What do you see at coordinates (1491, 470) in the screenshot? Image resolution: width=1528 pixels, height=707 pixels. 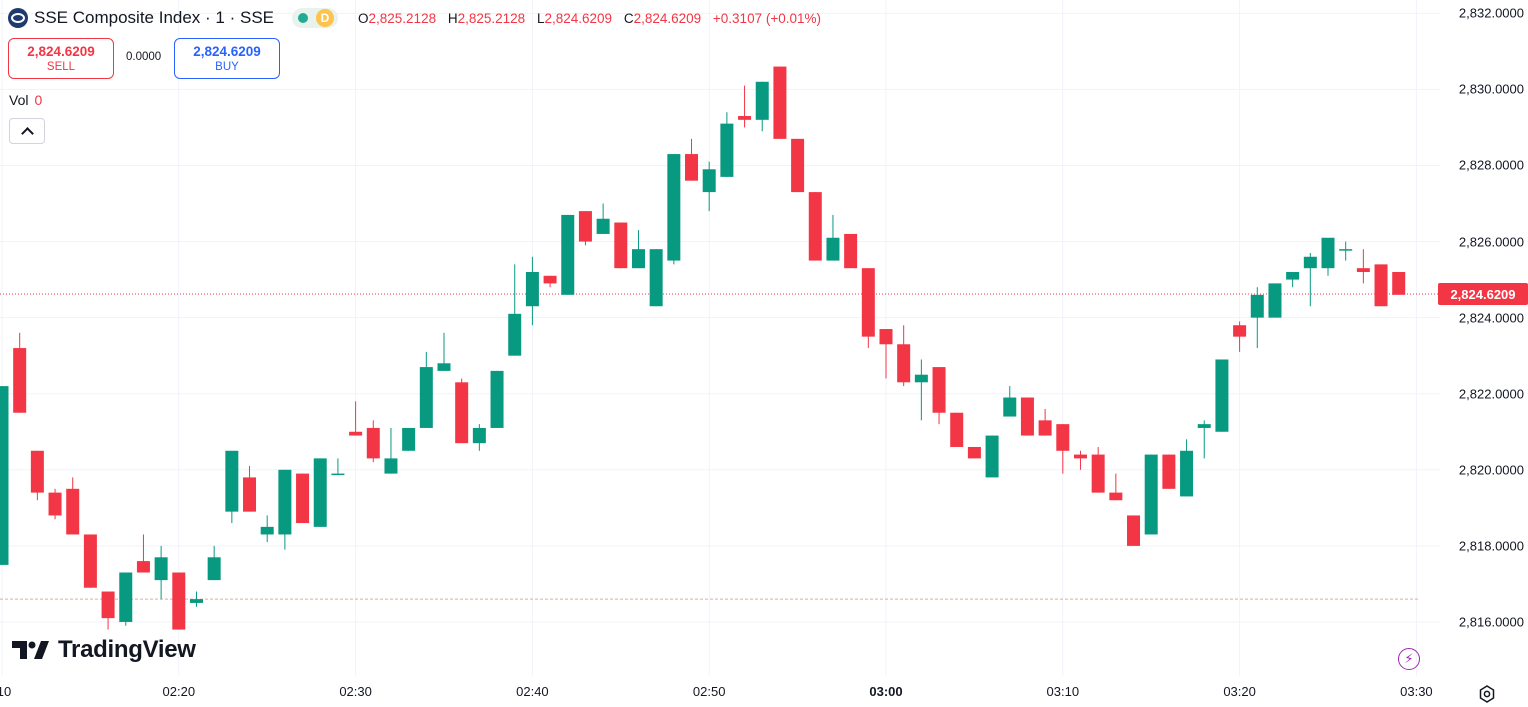 I see `y-tick-label: 2,820.0000` at bounding box center [1491, 470].